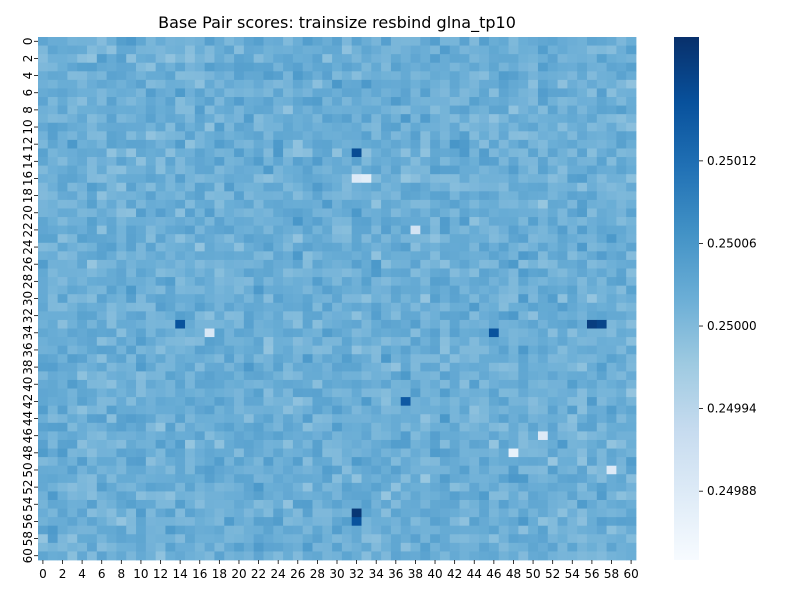  I want to click on y-tick-label: 26, so click(28, 264).